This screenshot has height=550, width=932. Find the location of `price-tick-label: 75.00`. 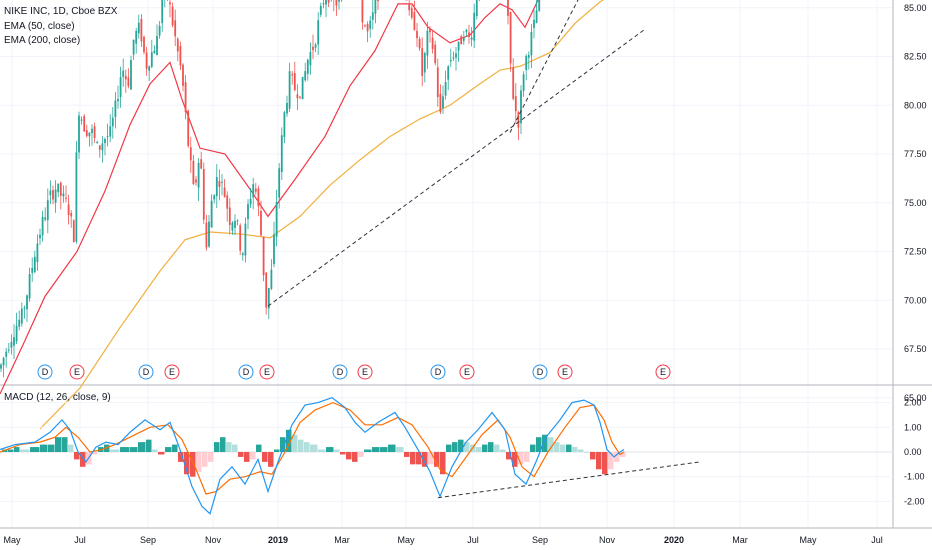

price-tick-label: 75.00 is located at coordinates (915, 203).